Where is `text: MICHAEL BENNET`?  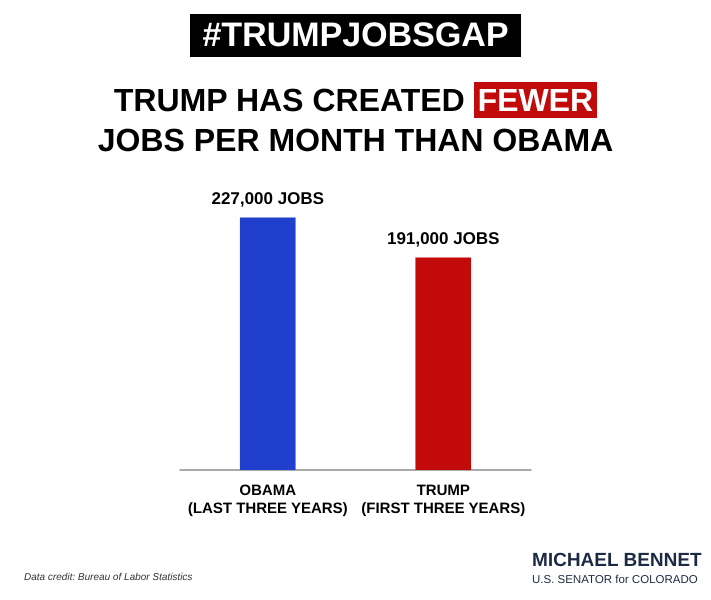
text: MICHAEL BENNET is located at coordinates (617, 561).